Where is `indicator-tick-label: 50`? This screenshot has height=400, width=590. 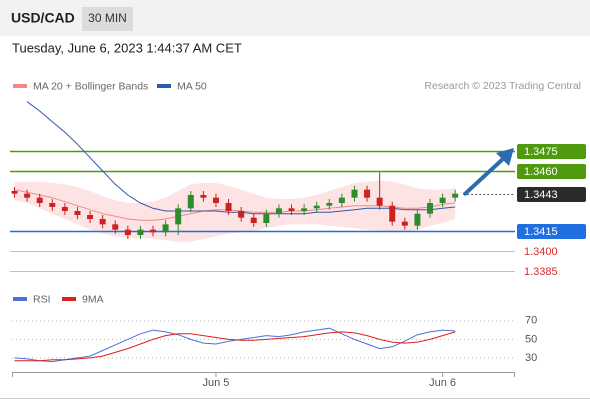
indicator-tick-label: 50 is located at coordinates (531, 339).